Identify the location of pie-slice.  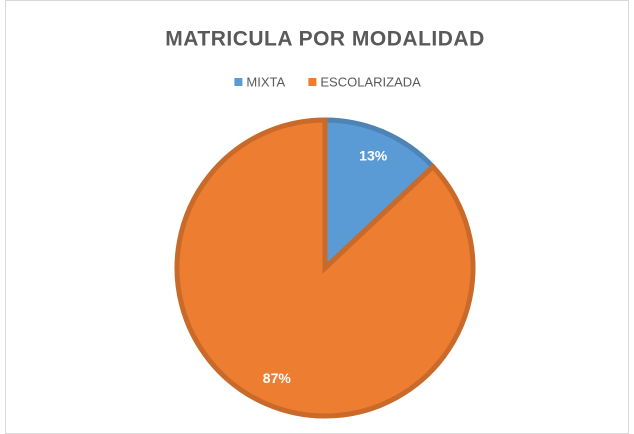
(379, 195).